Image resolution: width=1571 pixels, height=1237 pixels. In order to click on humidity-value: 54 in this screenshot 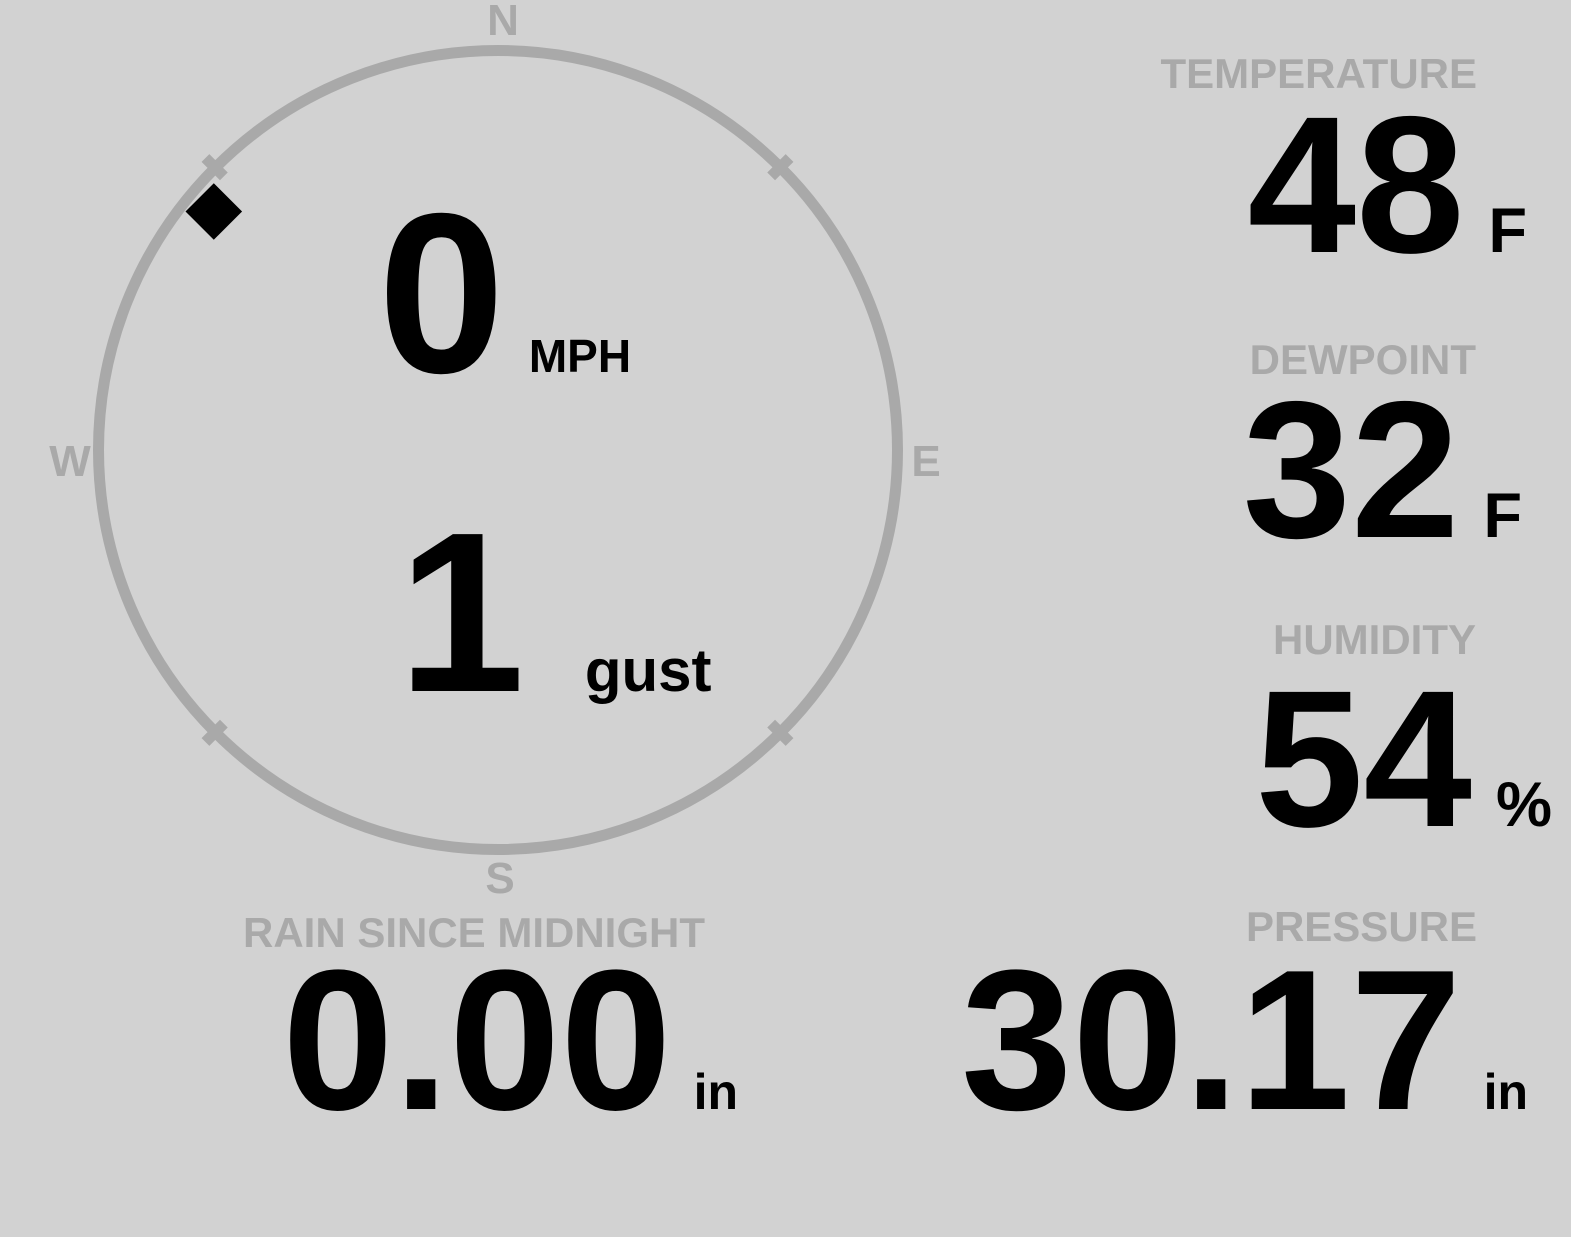, I will do `click(1363, 759)`.